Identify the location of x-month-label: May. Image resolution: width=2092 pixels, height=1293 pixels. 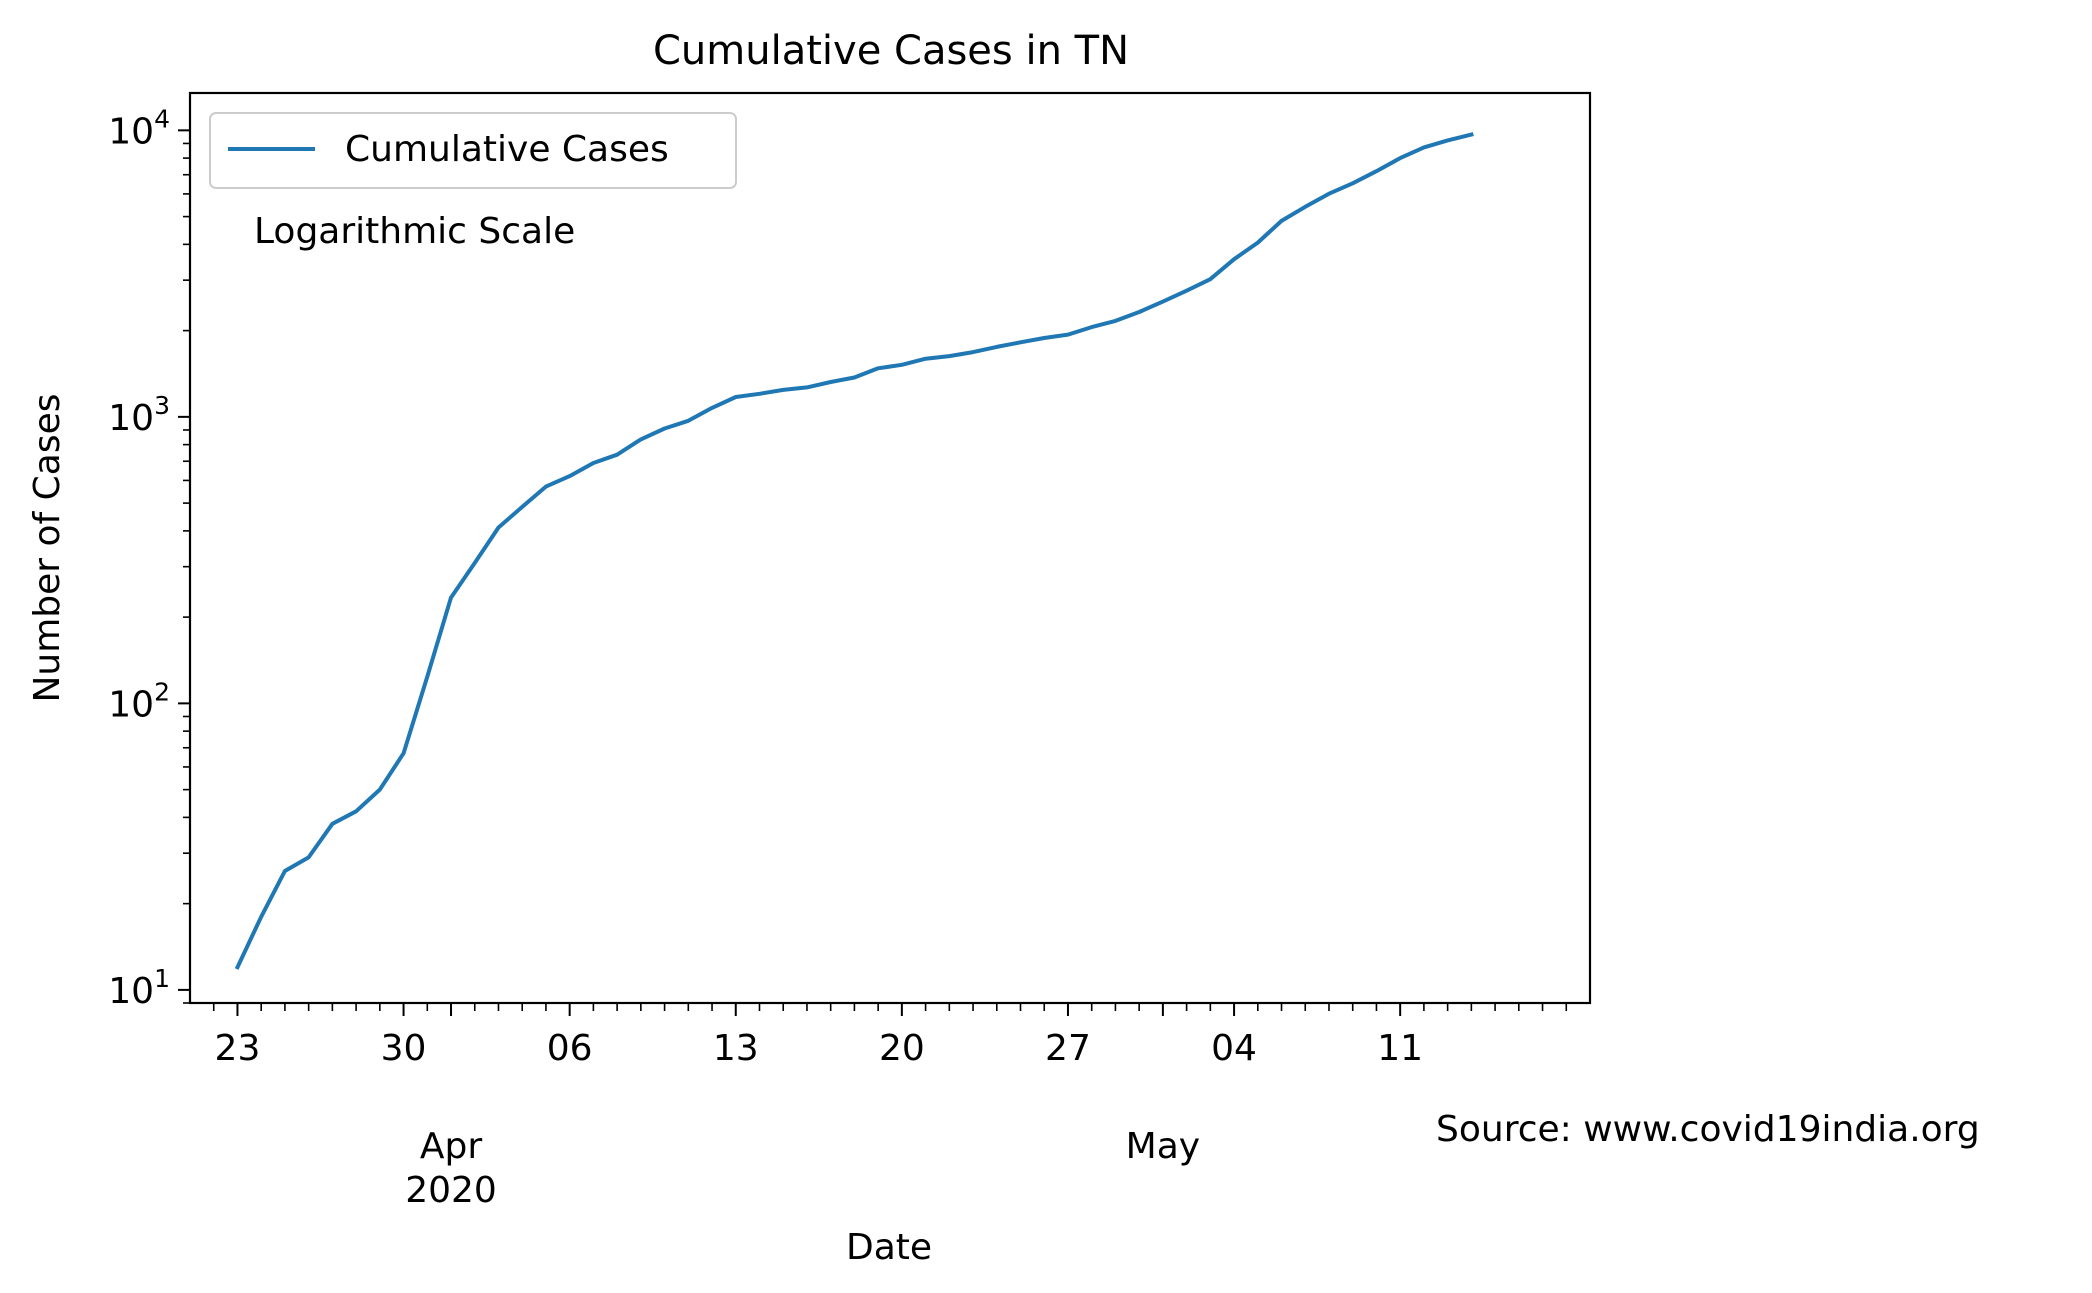
(1163, 1146).